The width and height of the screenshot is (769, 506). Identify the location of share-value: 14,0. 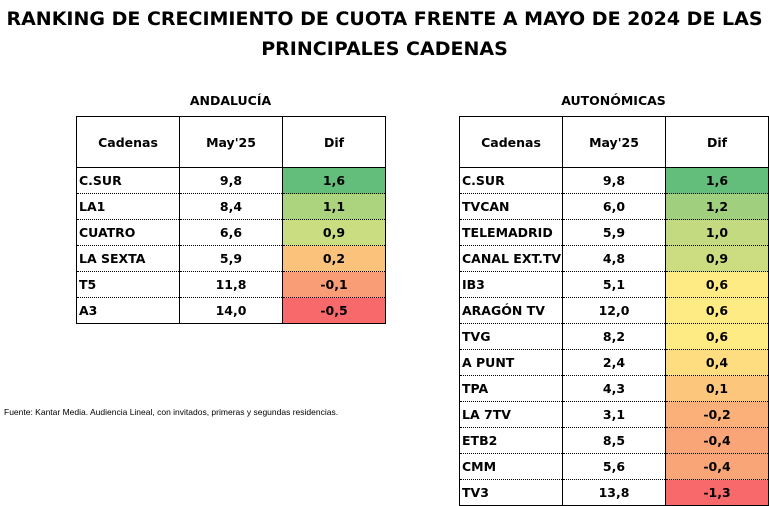
(231, 310).